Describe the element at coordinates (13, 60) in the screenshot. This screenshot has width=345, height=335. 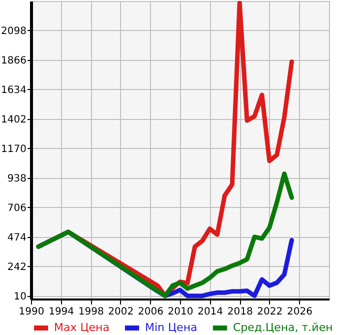
I see `y-tick-label: 1866` at that location.